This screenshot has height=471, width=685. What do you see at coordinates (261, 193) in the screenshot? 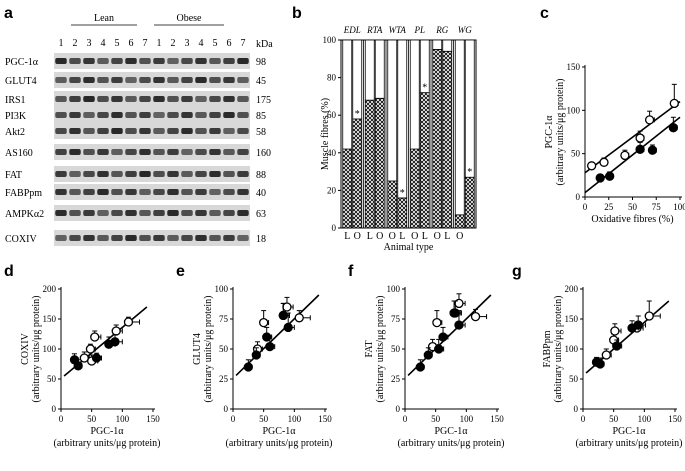
I see `kda-value: 40` at bounding box center [261, 193].